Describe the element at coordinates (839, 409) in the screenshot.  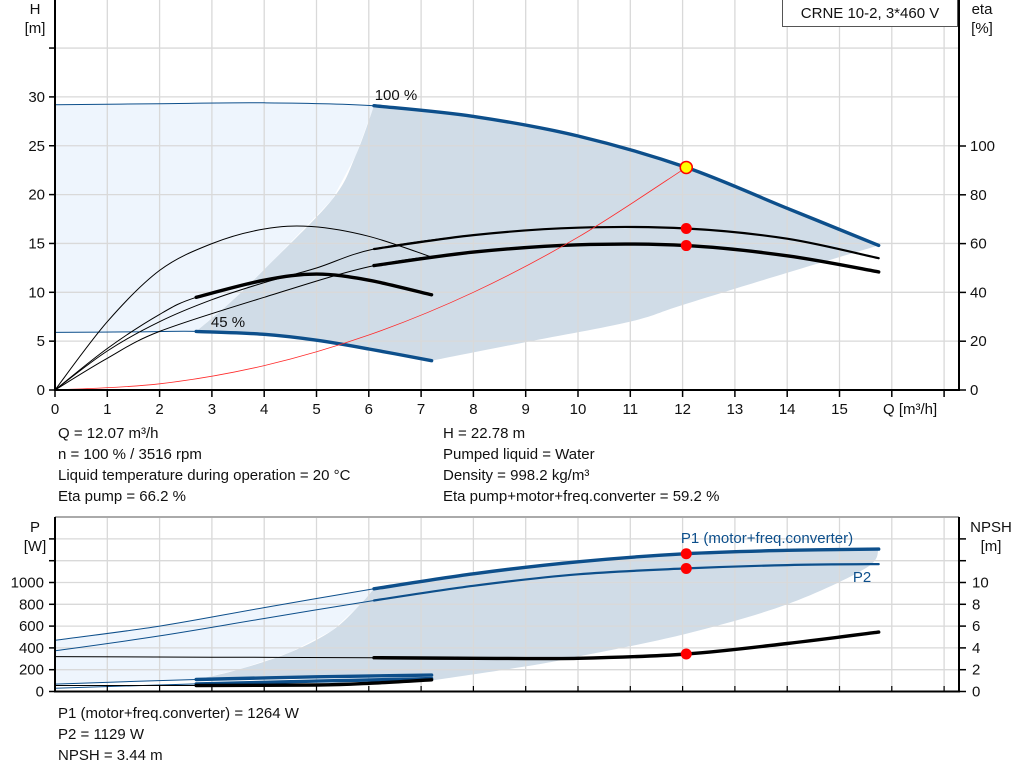
I see `q-tick-label: 15` at that location.